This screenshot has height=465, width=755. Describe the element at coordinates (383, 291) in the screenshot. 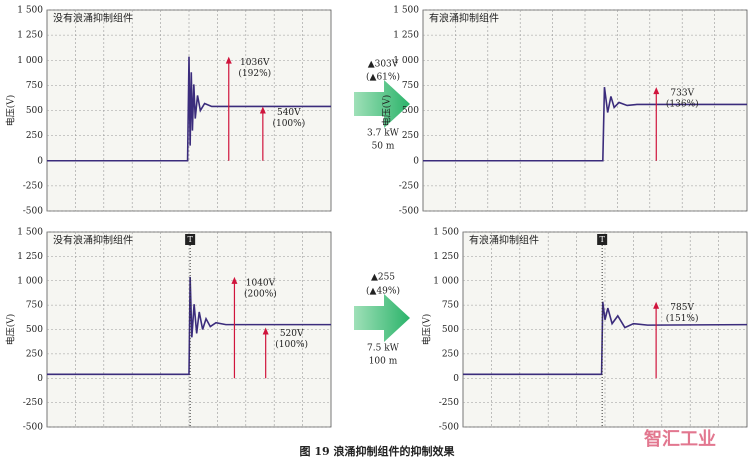

I see `delta-pct: (▲49%)` at that location.